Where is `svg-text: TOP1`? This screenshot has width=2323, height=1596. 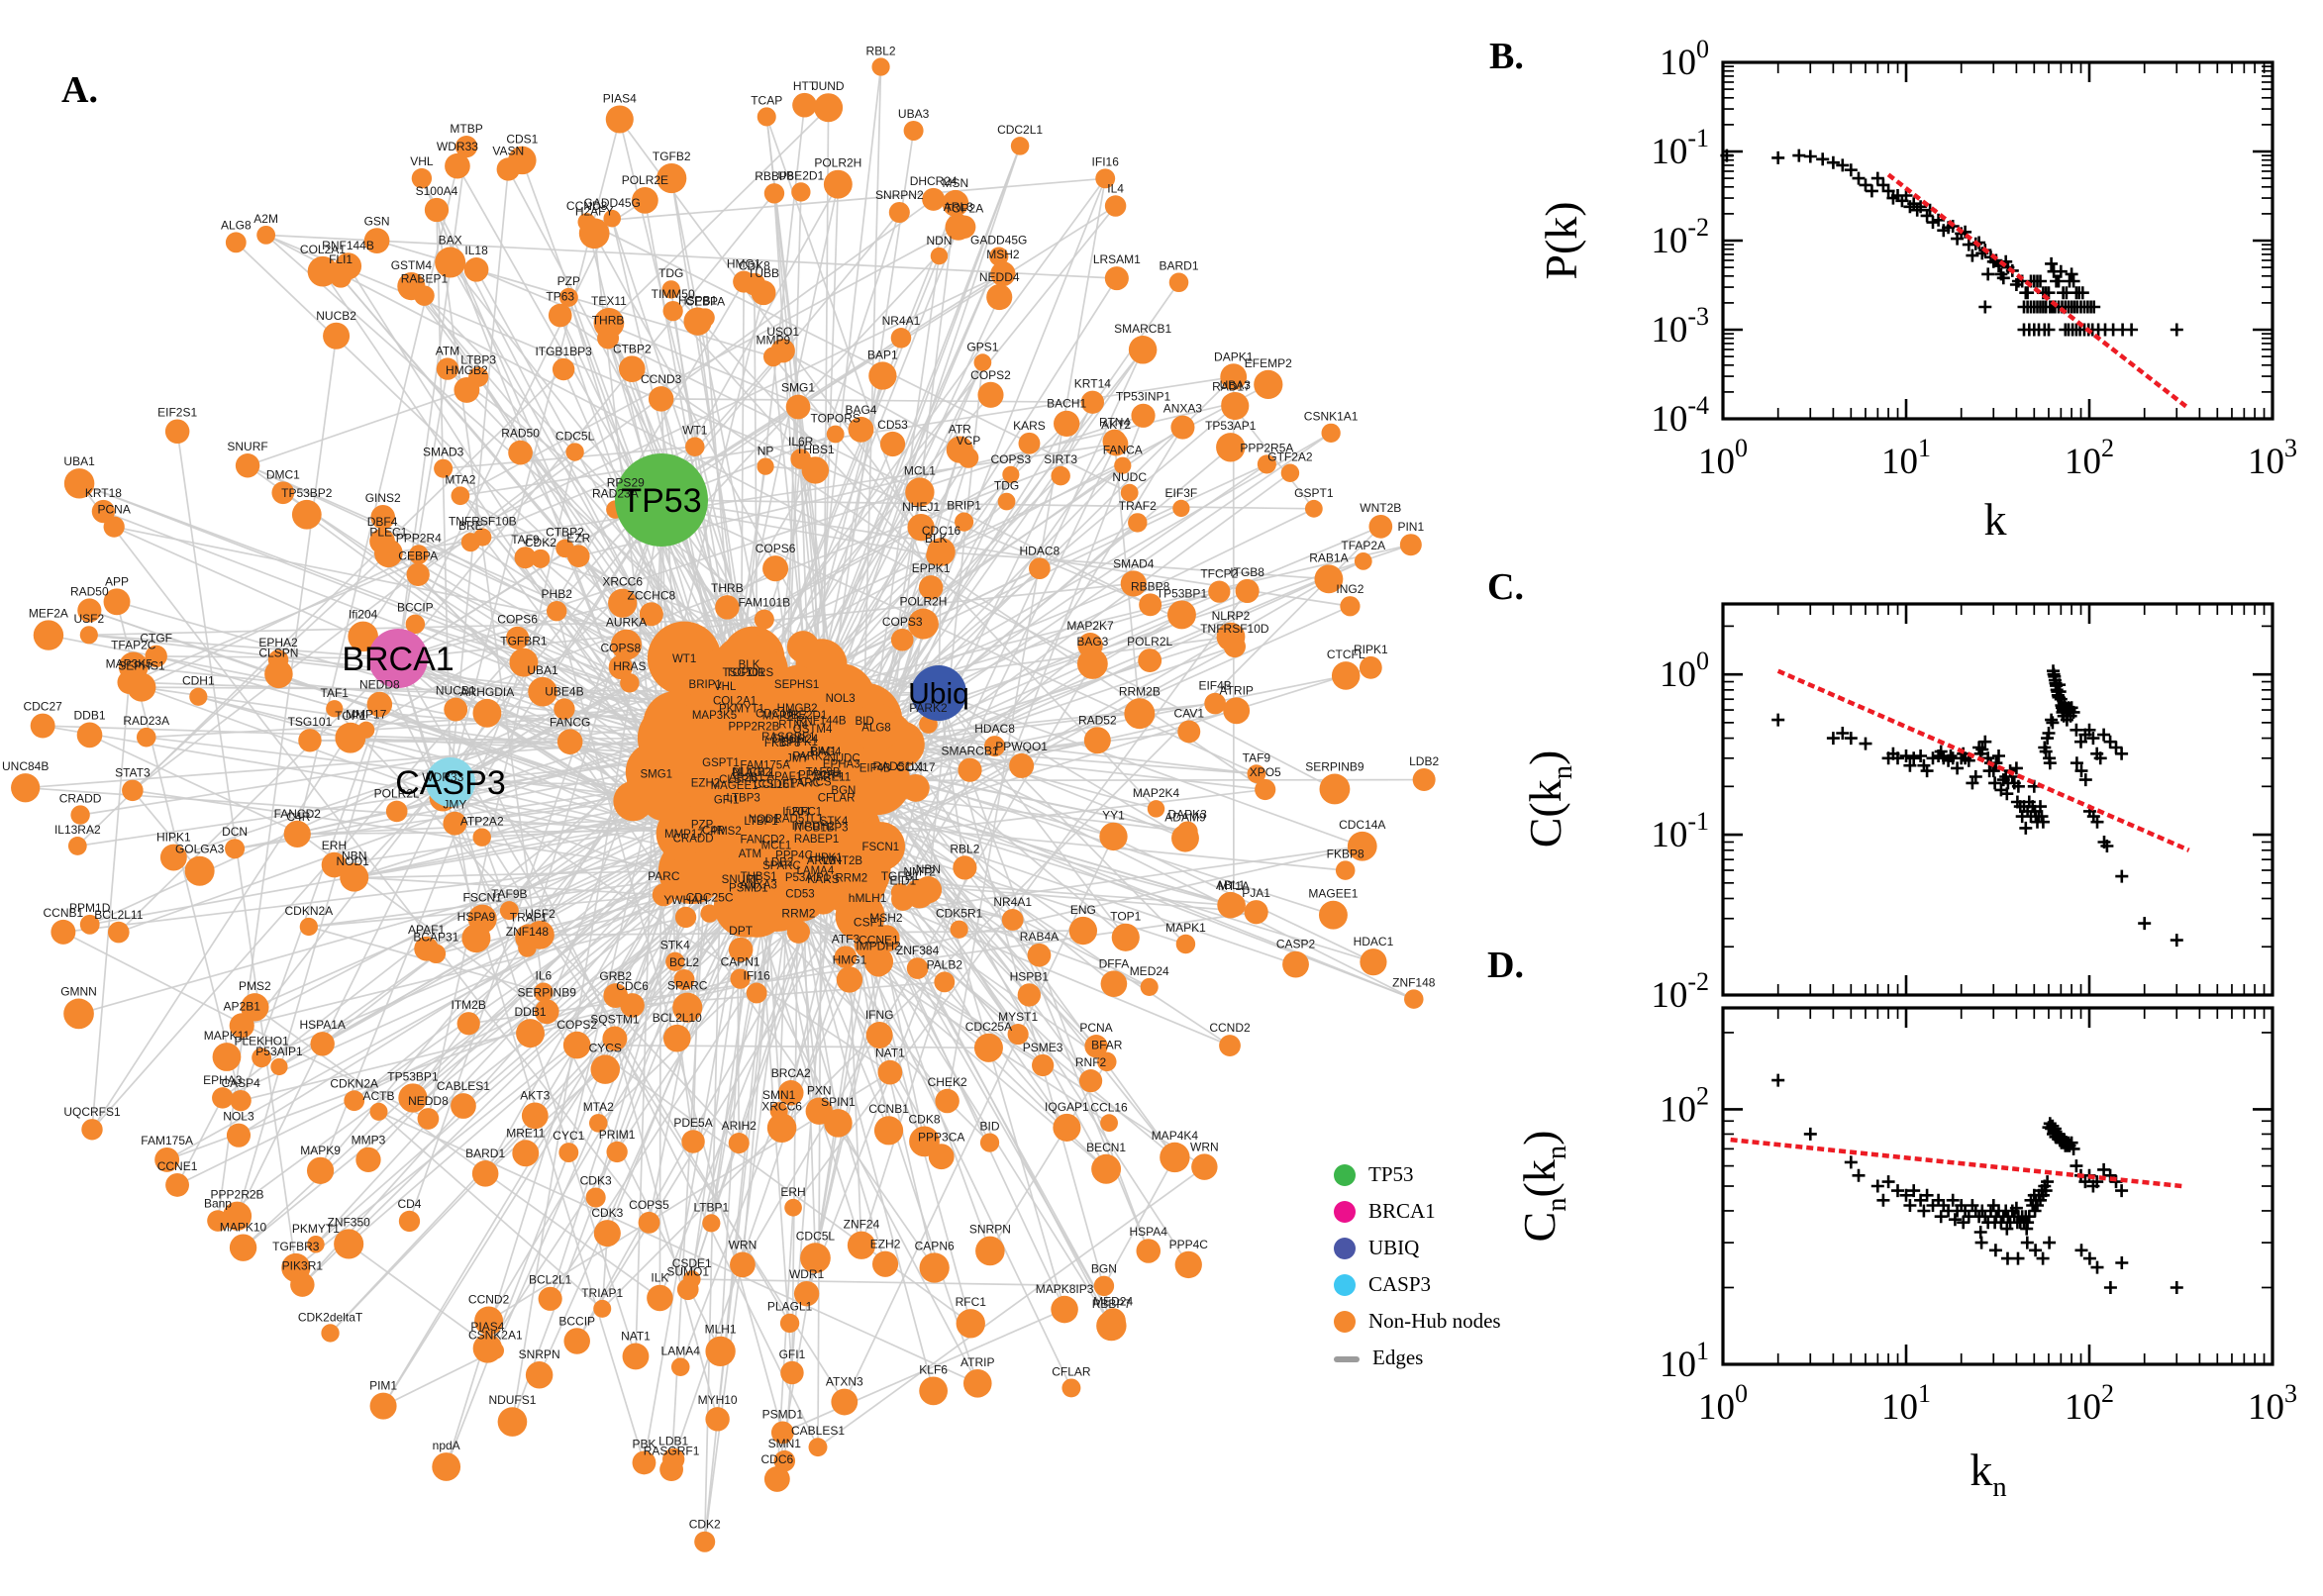
svg-text: TOP1 is located at coordinates (1125, 917).